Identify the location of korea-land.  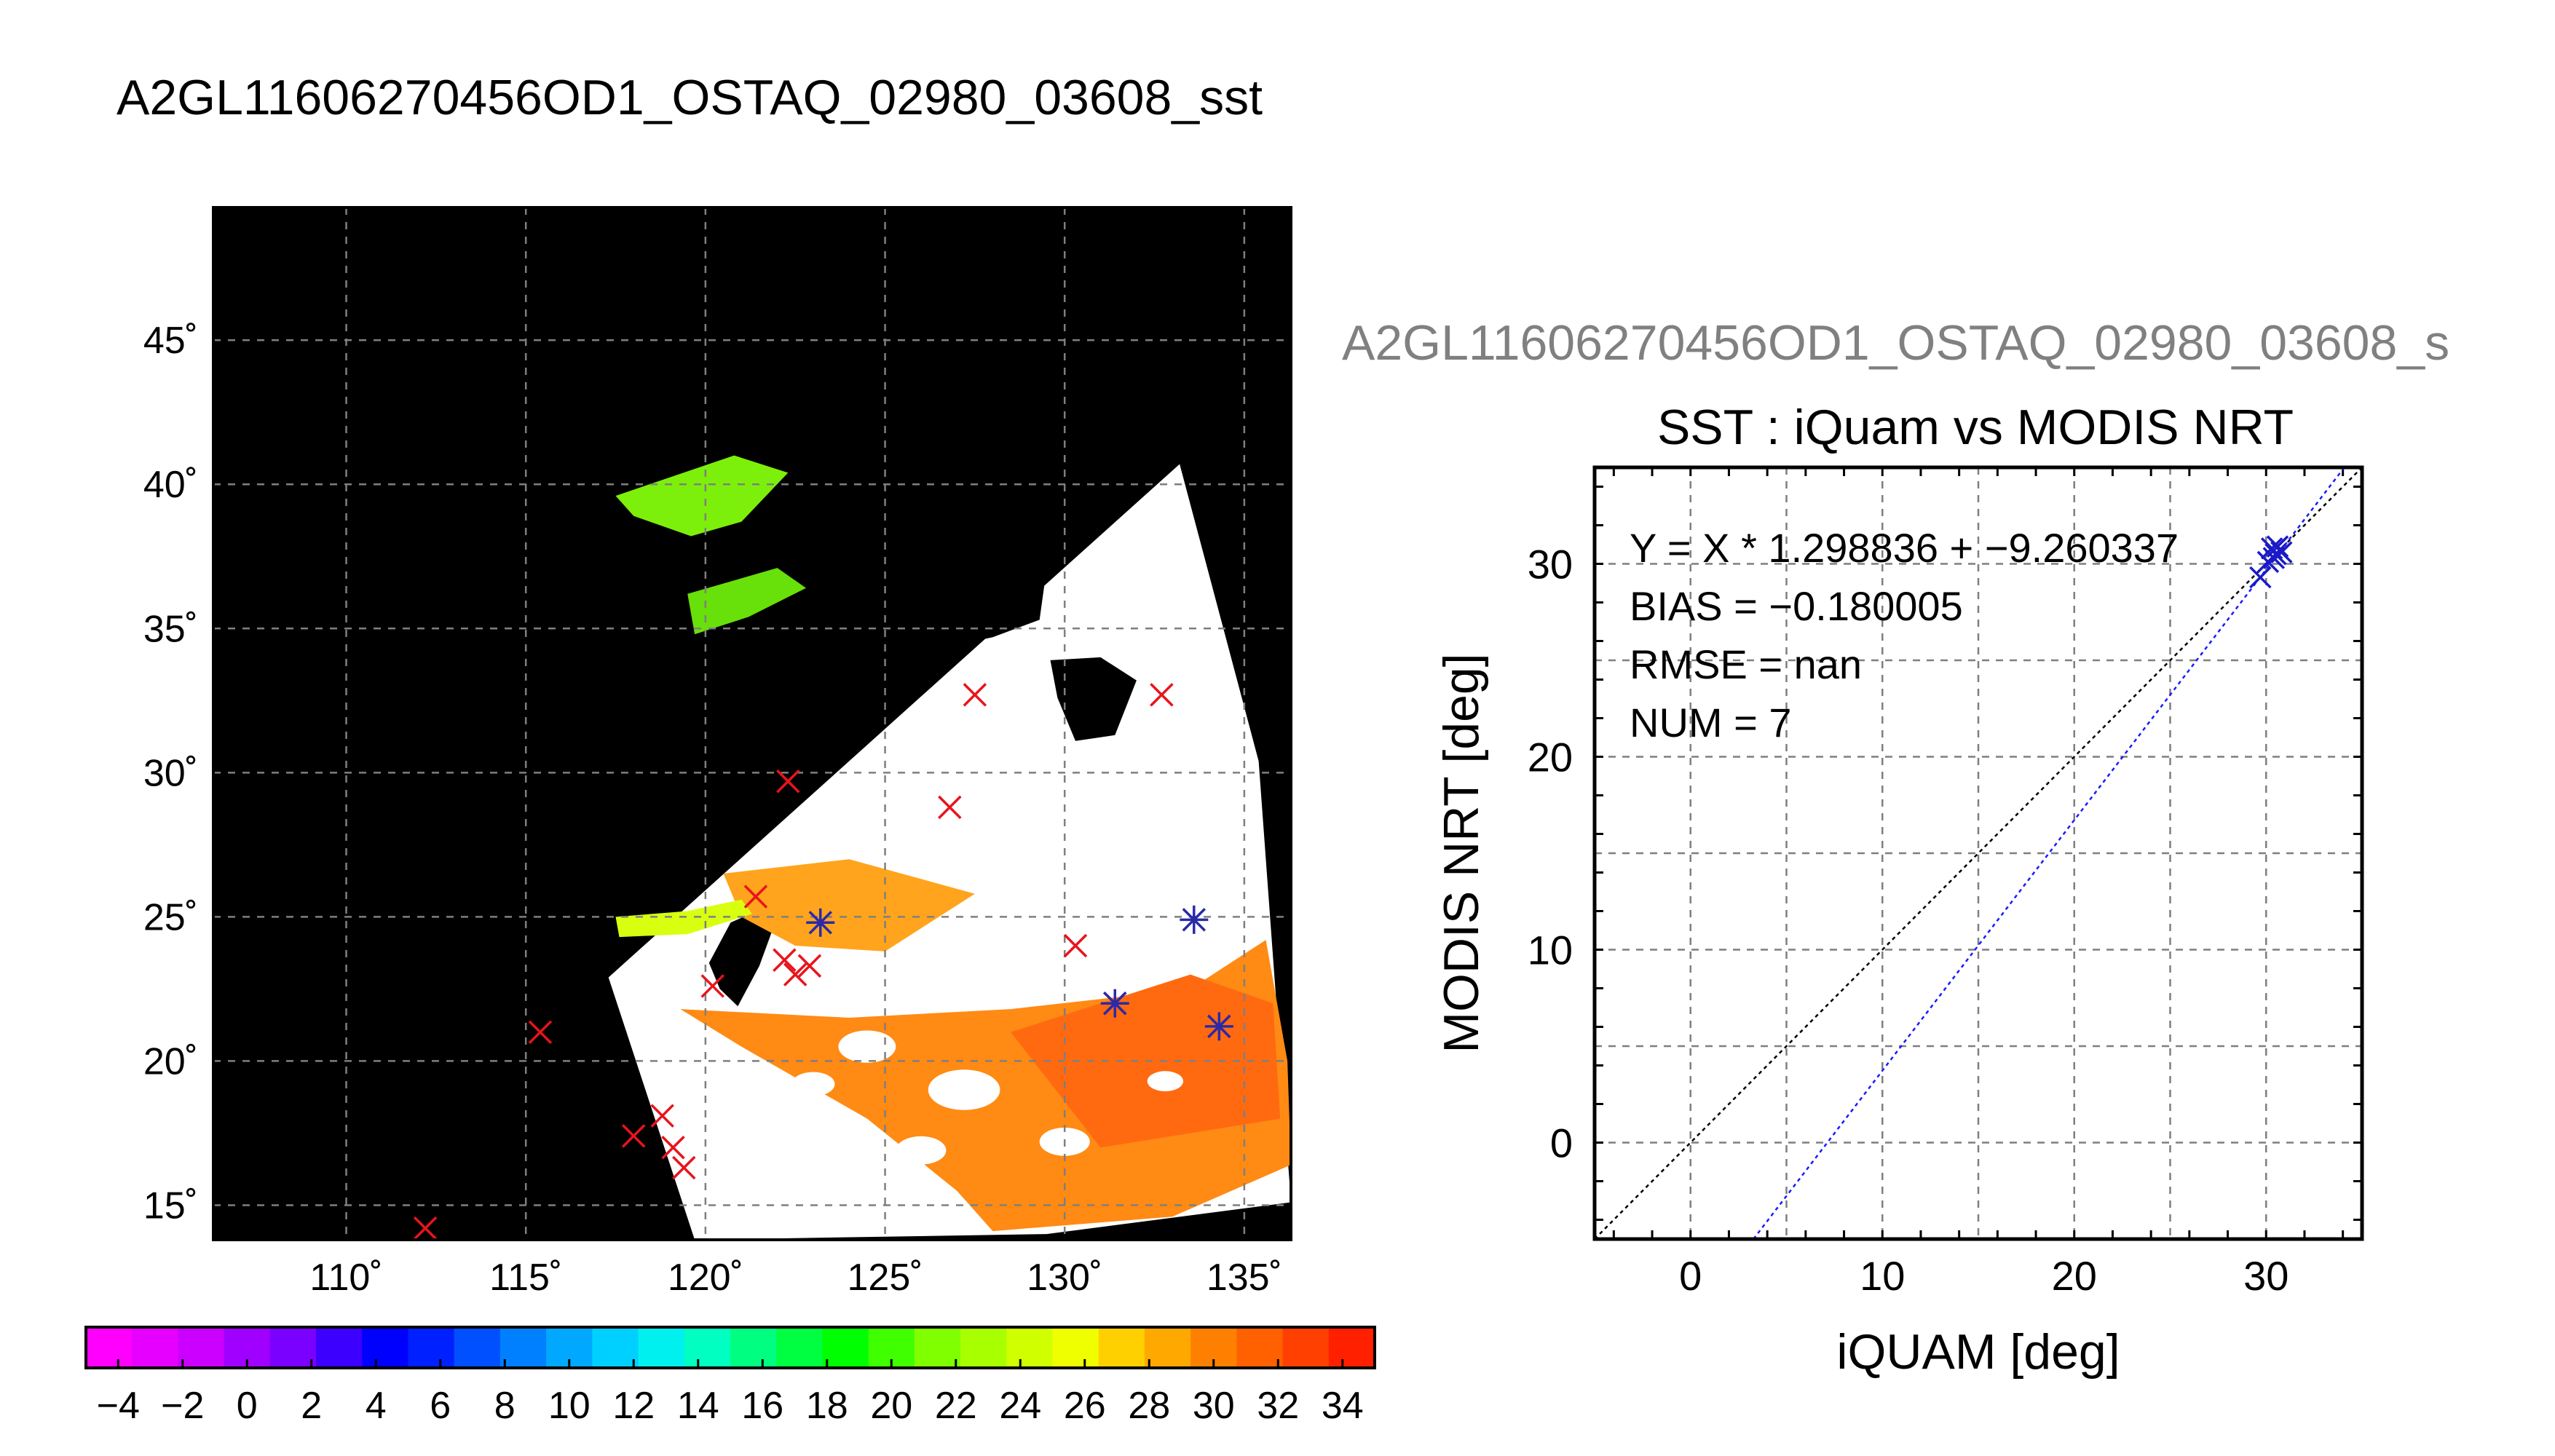
(964, 562).